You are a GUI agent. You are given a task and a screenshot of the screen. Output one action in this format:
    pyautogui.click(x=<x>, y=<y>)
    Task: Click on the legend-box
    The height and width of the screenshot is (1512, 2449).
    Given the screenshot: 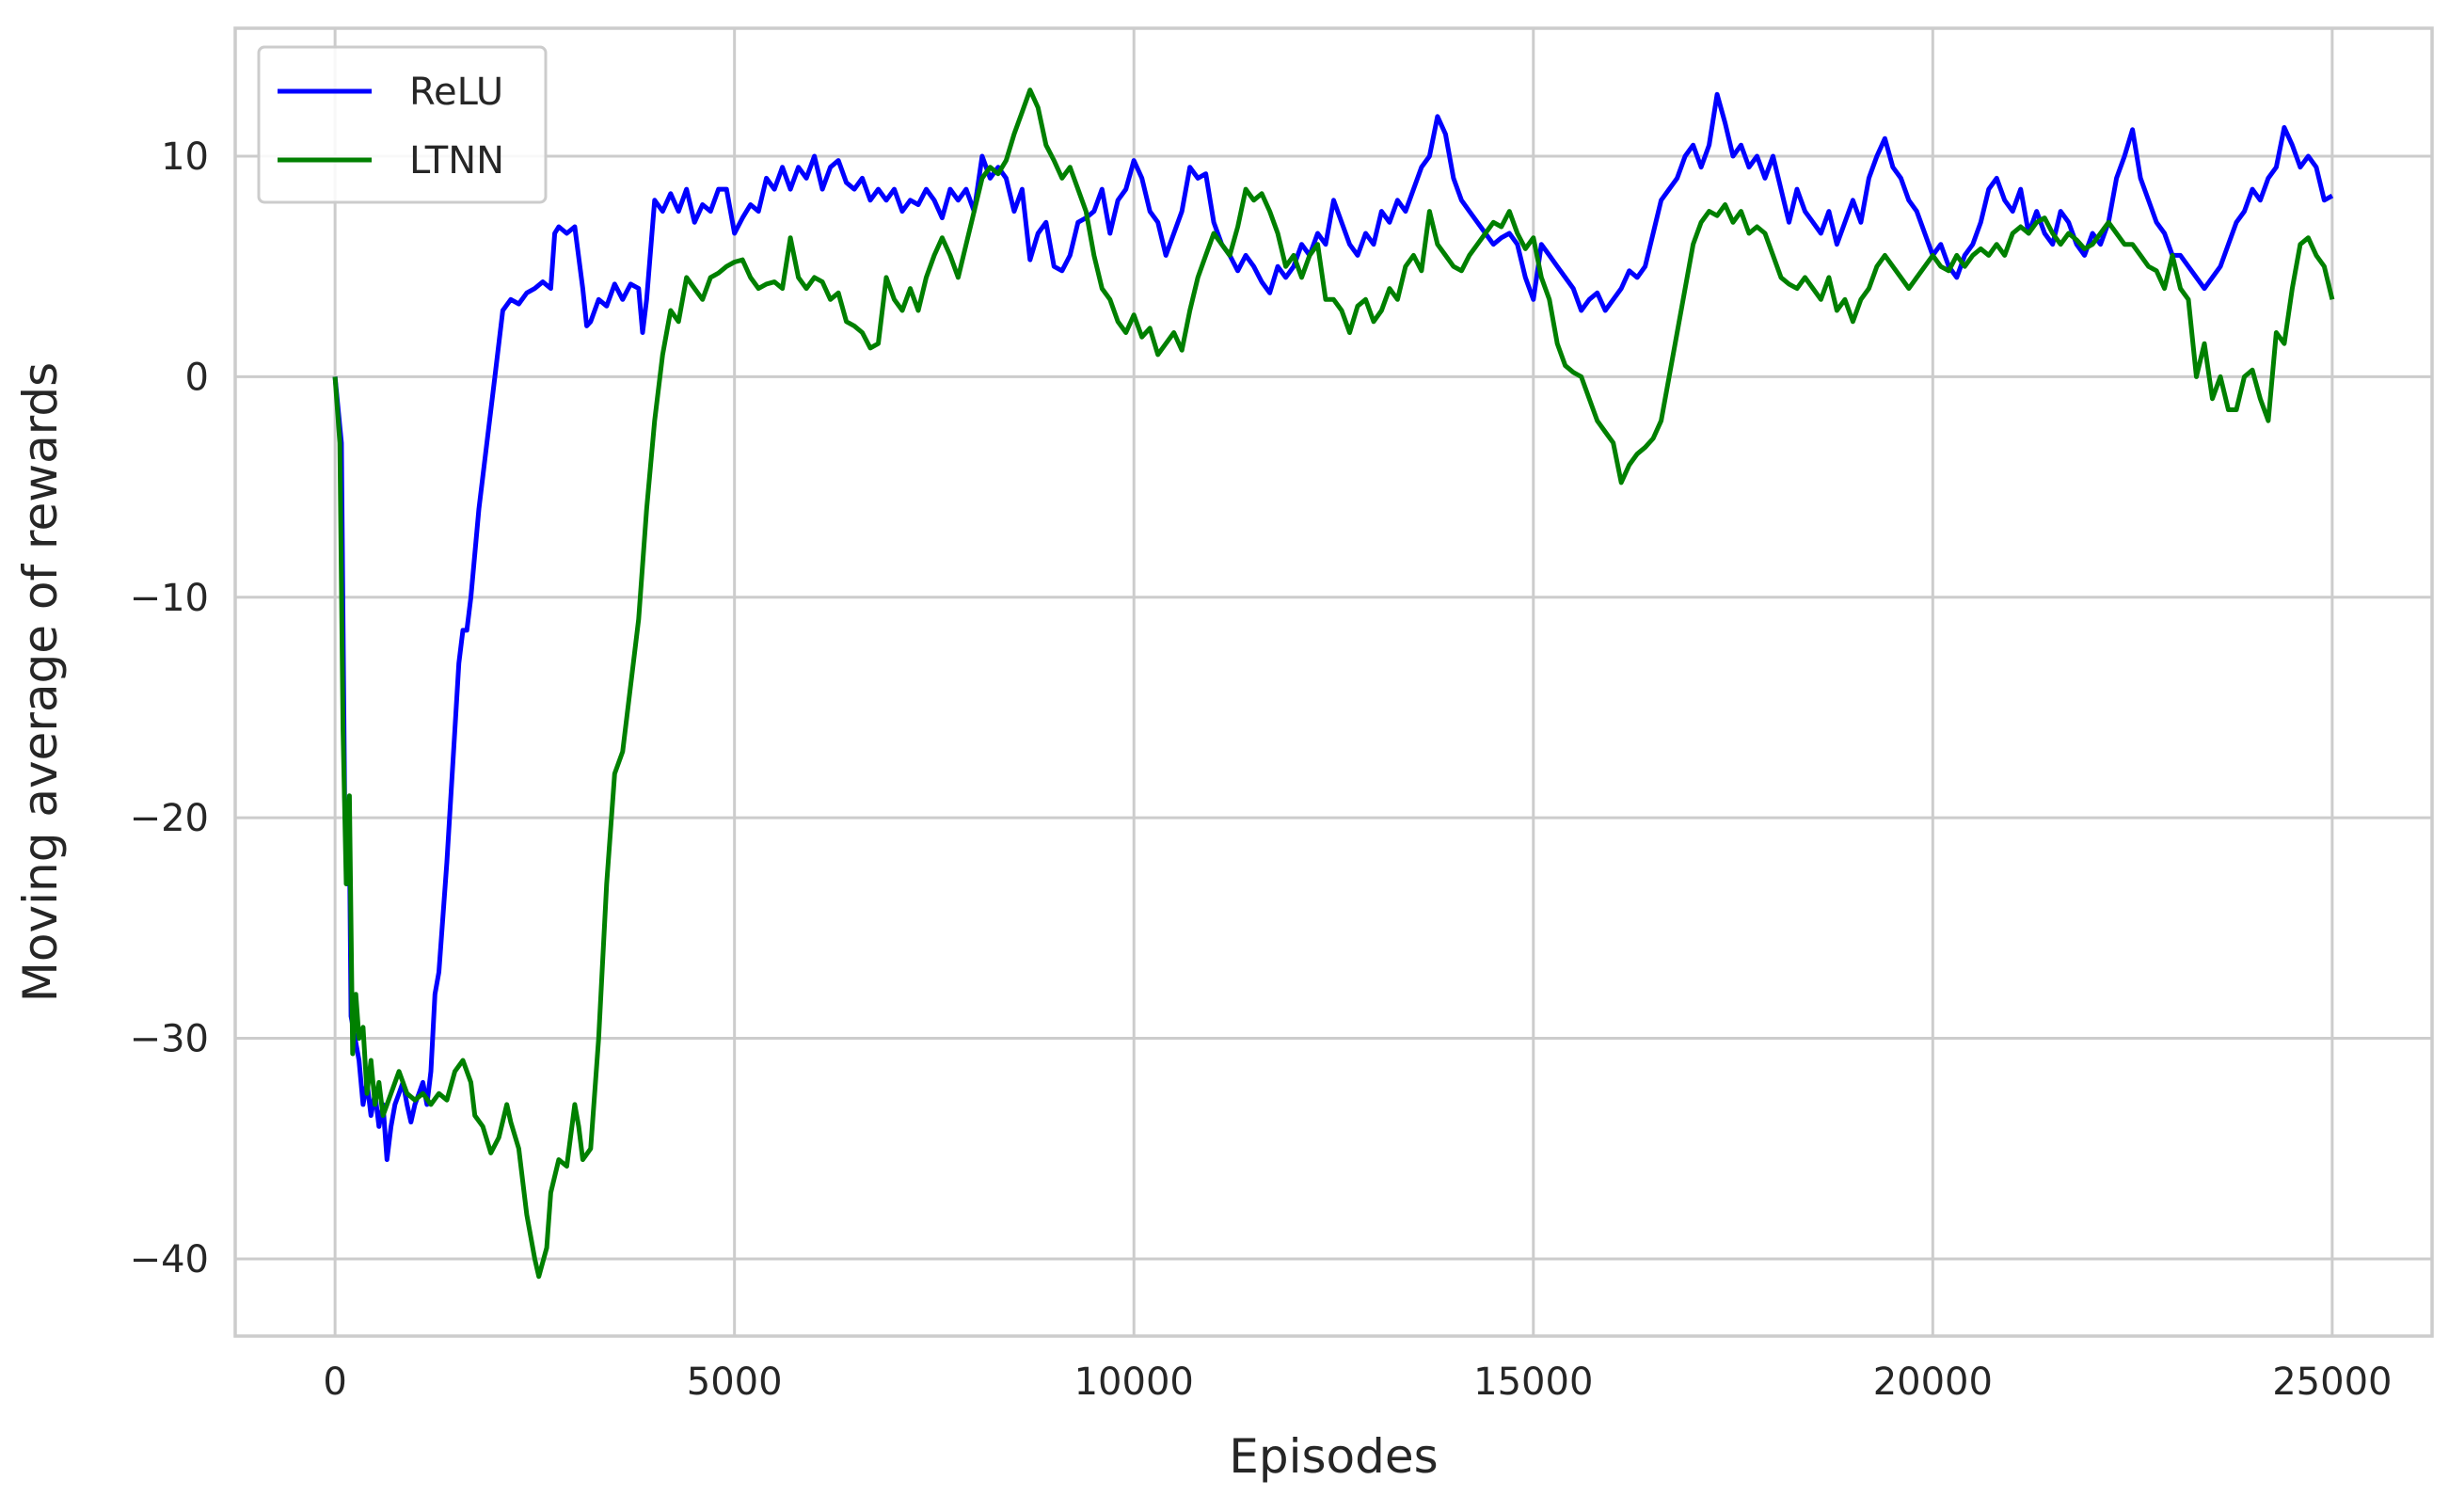 What is the action you would take?
    pyautogui.click(x=403, y=124)
    